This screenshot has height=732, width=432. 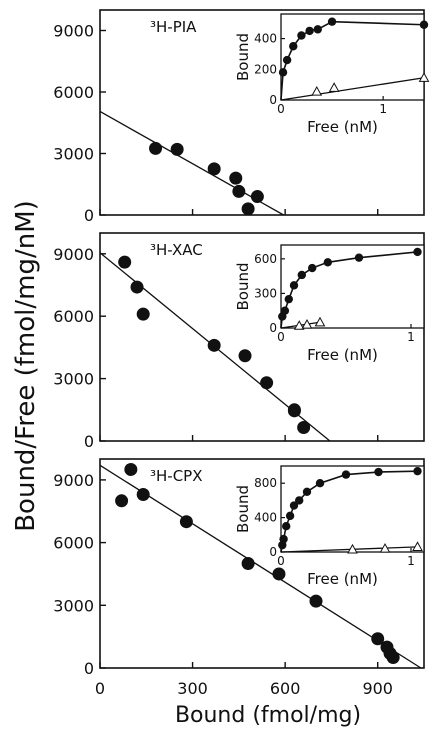 What do you see at coordinates (265, 293) in the screenshot?
I see `inset-y-tick-label: 300` at bounding box center [265, 293].